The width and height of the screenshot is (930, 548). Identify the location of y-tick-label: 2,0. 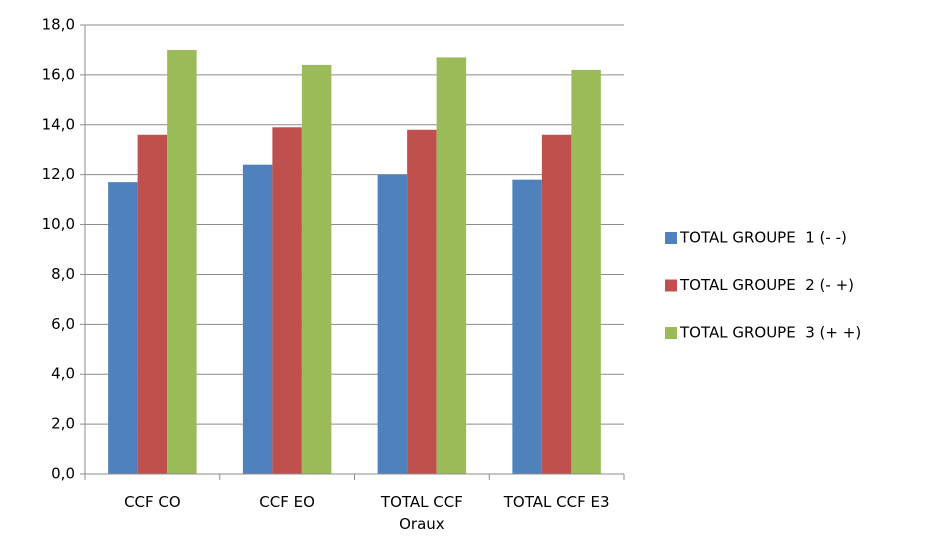
(63, 424).